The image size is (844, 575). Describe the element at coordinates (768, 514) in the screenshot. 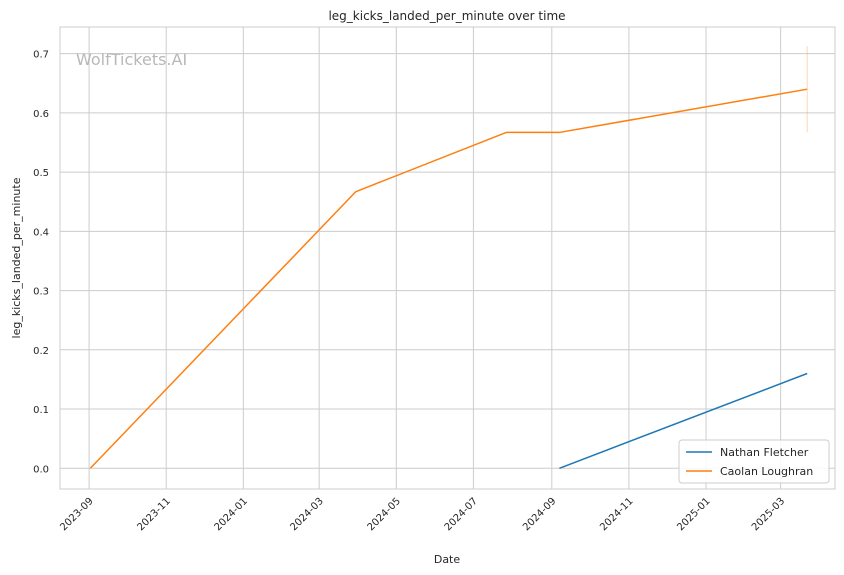

I see `x-tick-label: 2025-03` at that location.